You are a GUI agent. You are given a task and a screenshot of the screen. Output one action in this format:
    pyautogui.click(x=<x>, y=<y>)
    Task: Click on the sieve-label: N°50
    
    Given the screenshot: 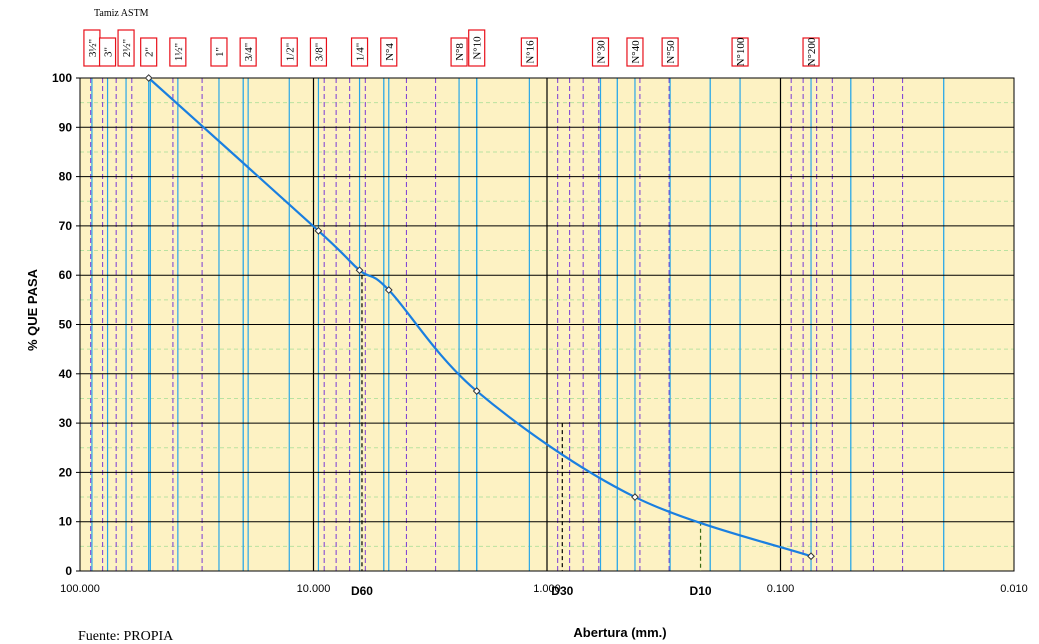 What is the action you would take?
    pyautogui.click(x=670, y=52)
    